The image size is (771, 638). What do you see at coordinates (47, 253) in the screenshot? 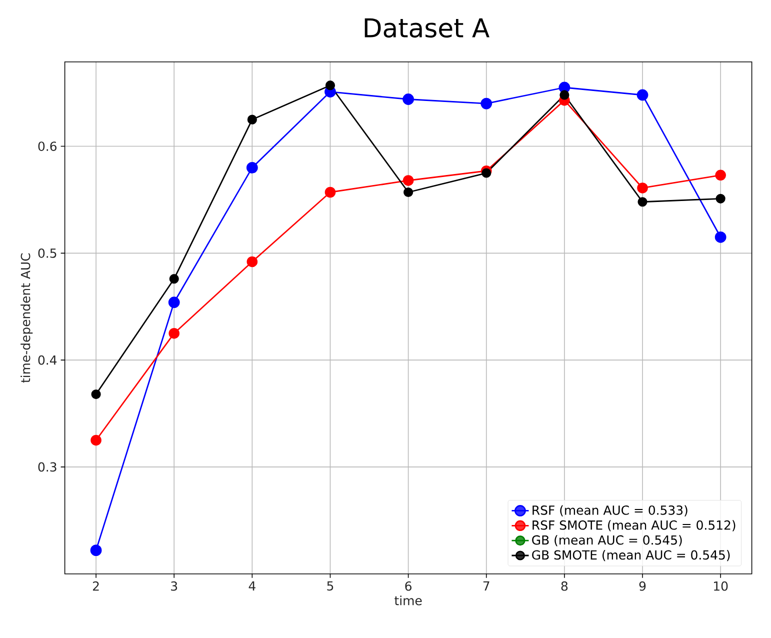
I see `y-tick-label: 0.5` at bounding box center [47, 253].